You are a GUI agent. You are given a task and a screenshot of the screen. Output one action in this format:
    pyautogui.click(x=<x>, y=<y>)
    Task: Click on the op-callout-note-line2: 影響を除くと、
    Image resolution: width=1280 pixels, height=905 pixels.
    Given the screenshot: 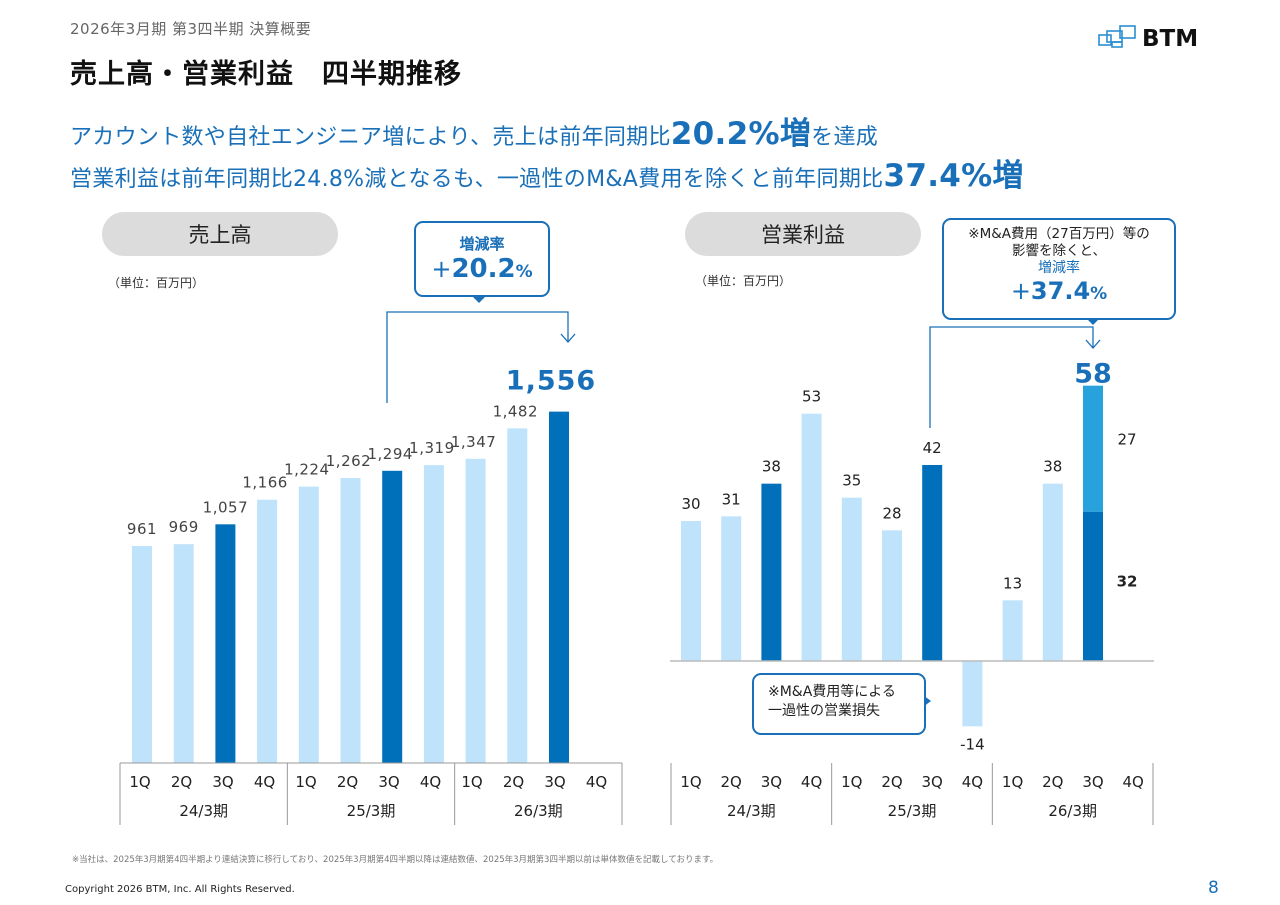 What is the action you would take?
    pyautogui.click(x=1059, y=251)
    